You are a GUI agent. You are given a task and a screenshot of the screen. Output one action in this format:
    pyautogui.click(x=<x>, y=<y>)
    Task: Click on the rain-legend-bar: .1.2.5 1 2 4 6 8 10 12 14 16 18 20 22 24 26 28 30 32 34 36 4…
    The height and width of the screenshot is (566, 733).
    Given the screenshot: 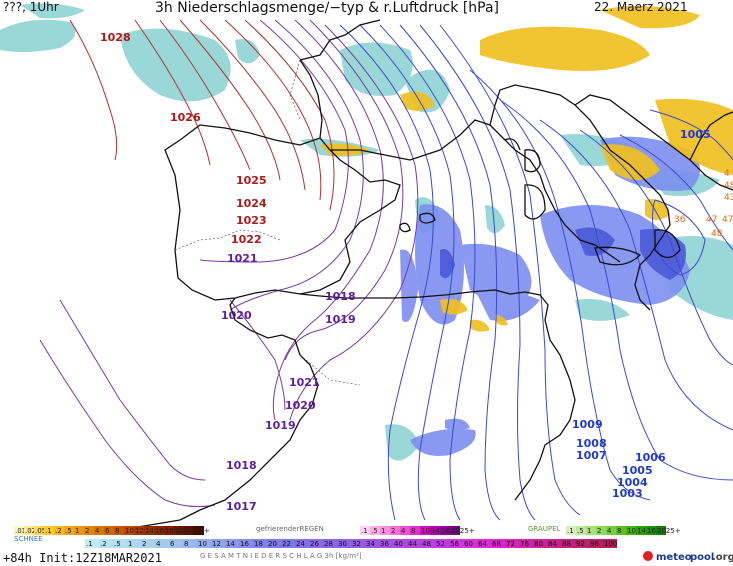 What is the action you would take?
    pyautogui.click(x=351, y=543)
    